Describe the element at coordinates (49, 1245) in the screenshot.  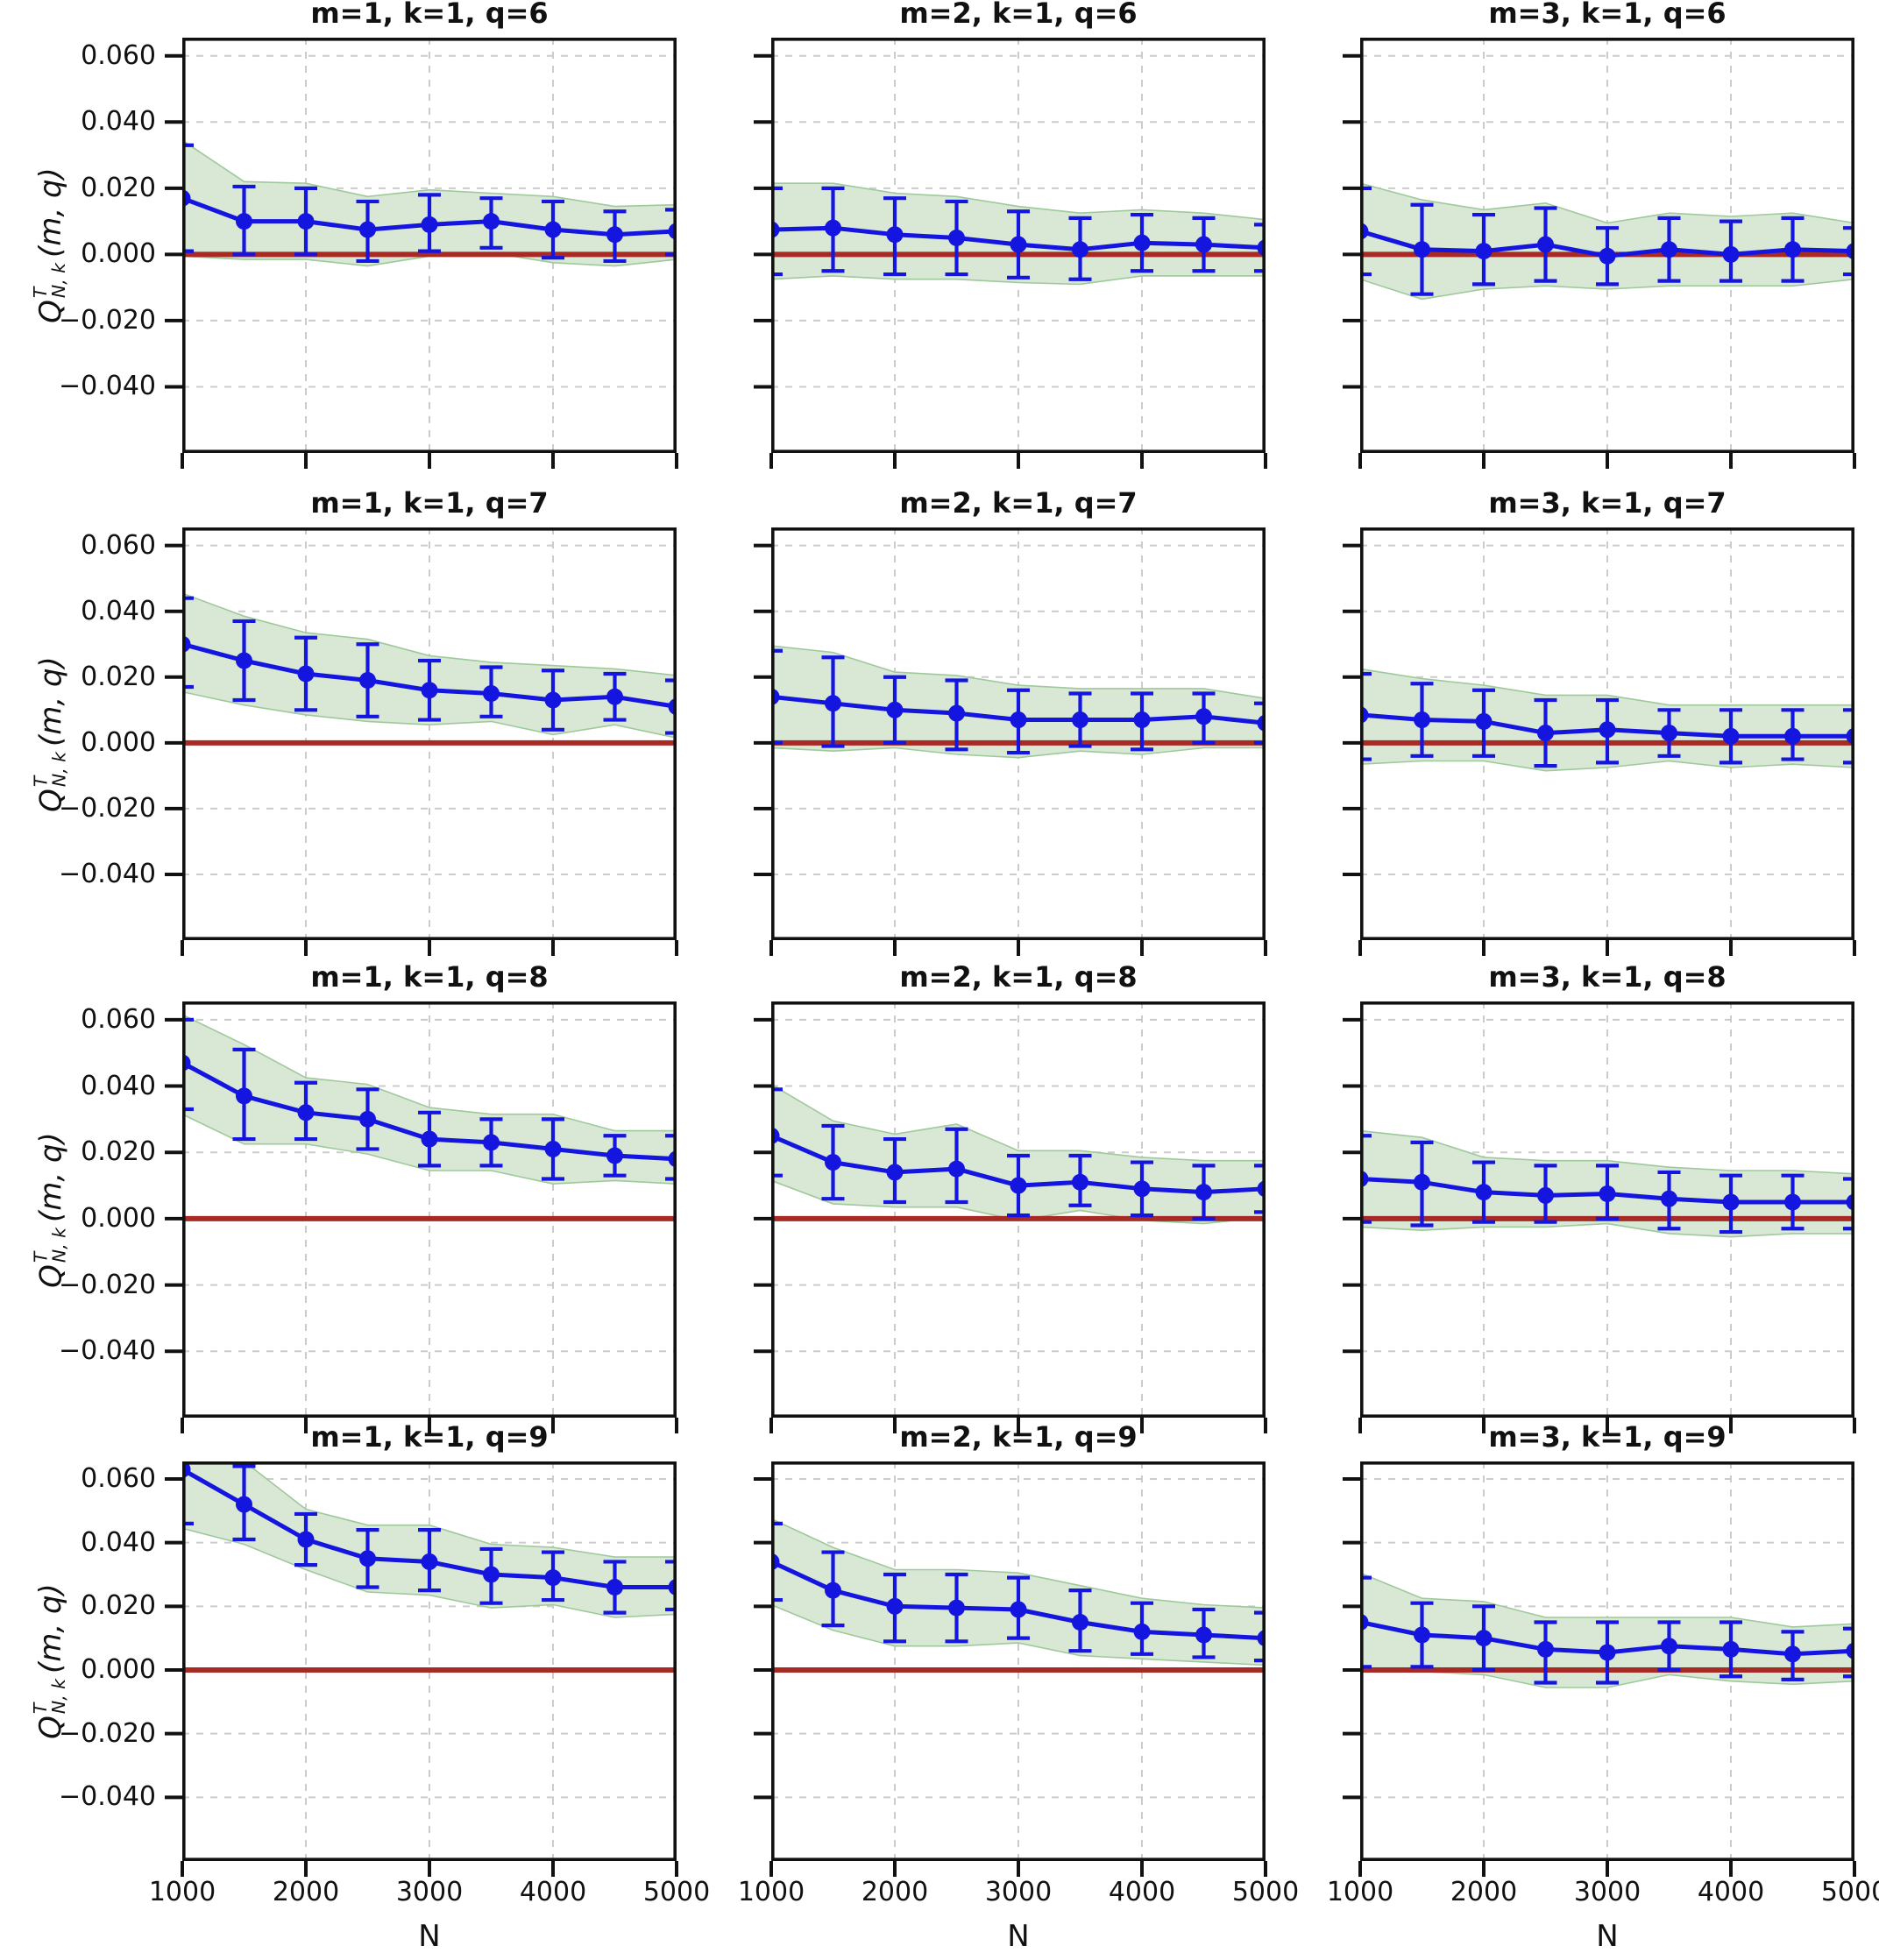
I see `y-axis-label-scripts: T N, k` at that location.